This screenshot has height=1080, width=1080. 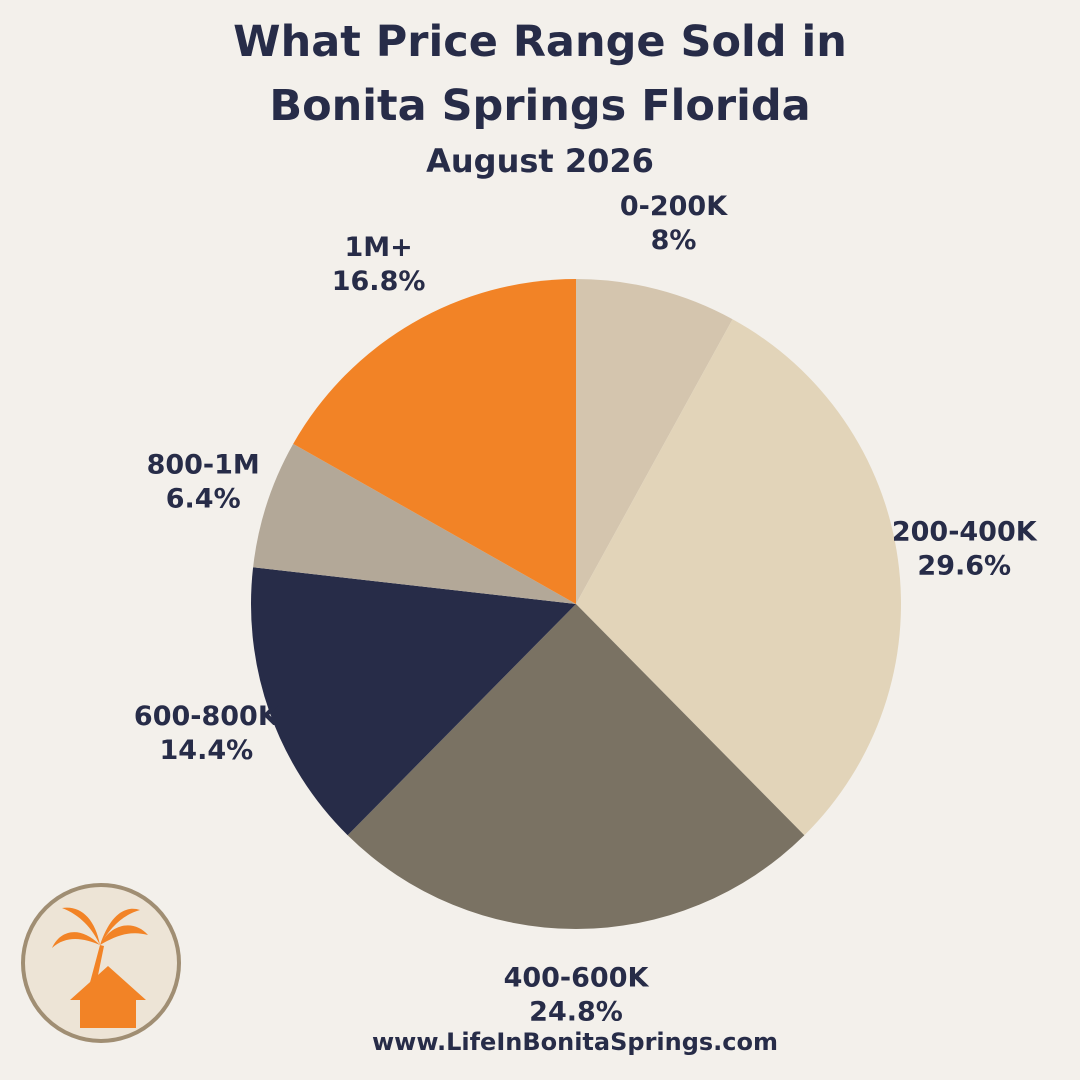 I want to click on chart-subtitle: August 2026, so click(x=540, y=161).